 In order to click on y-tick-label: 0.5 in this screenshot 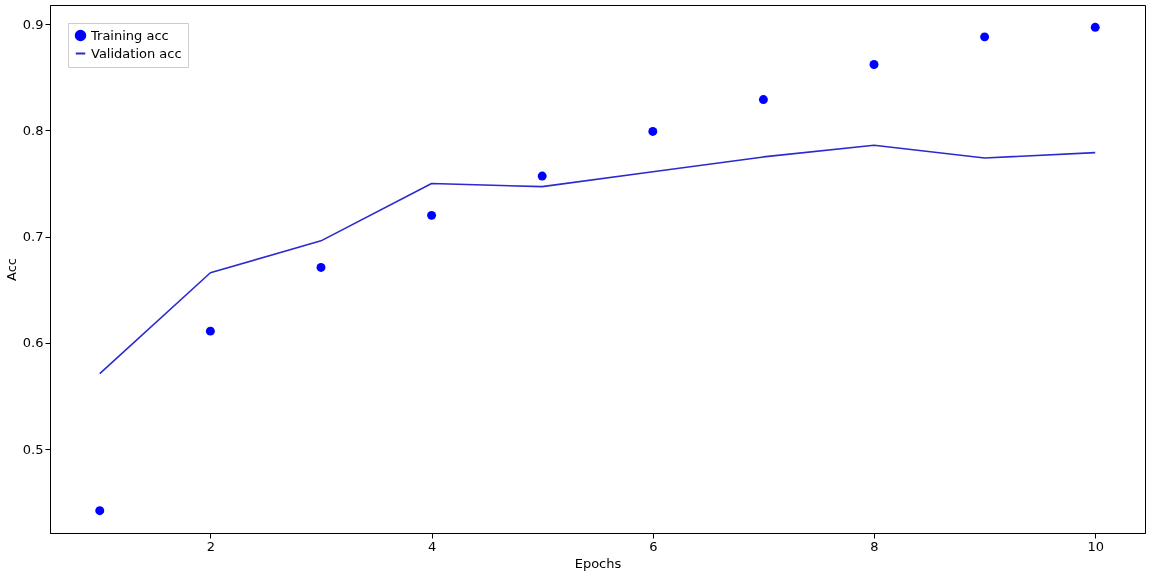, I will do `click(33, 449)`.